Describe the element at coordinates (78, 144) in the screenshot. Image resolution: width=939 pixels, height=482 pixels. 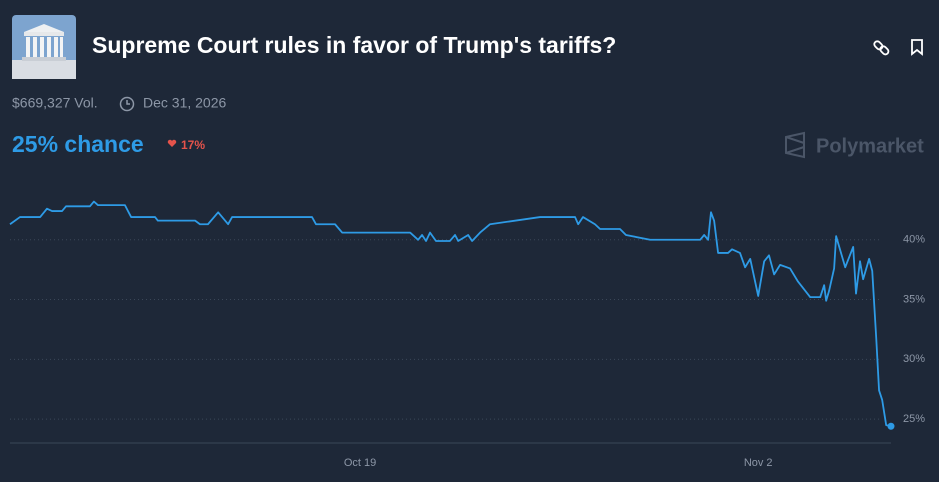
I see `chance: 25% chance` at that location.